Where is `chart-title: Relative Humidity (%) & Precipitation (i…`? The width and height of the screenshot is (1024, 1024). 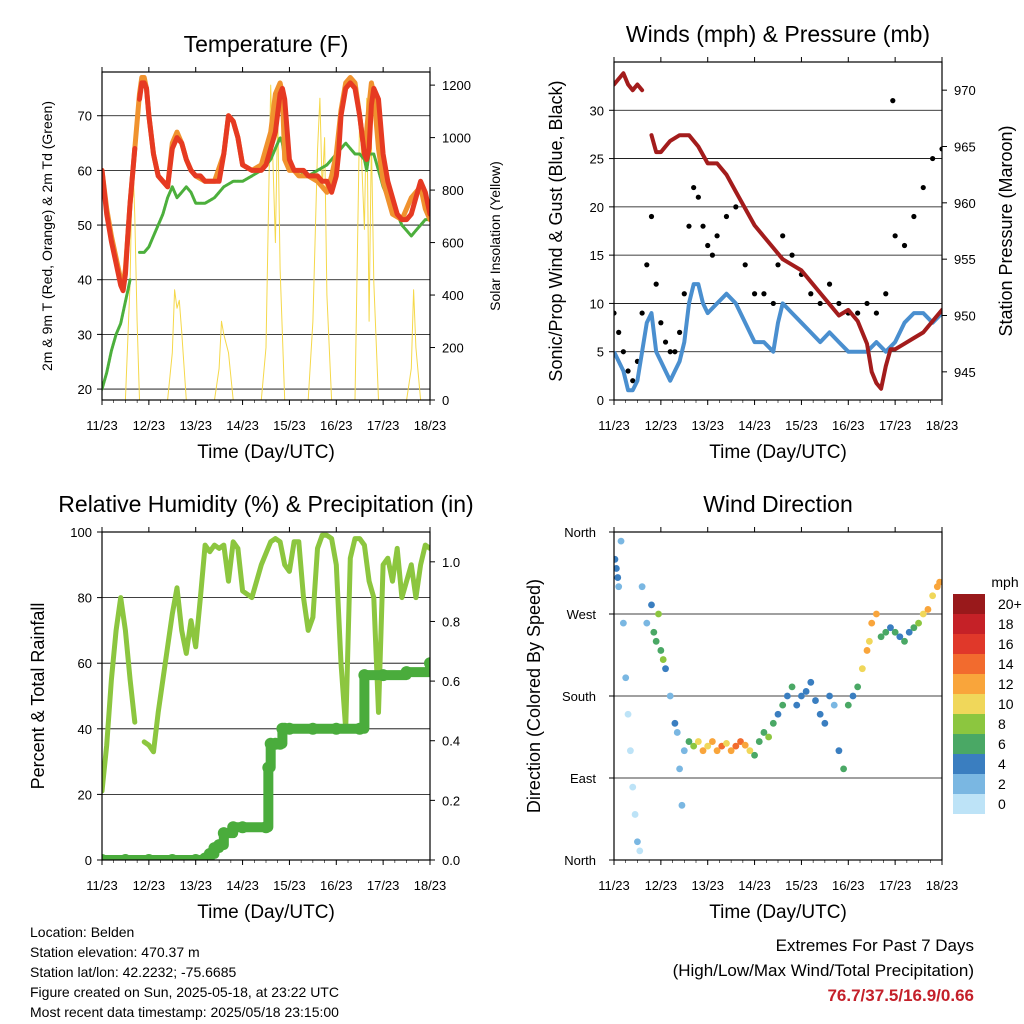 chart-title: Relative Humidity (%) & Precipitation (i… is located at coordinates (265, 504).